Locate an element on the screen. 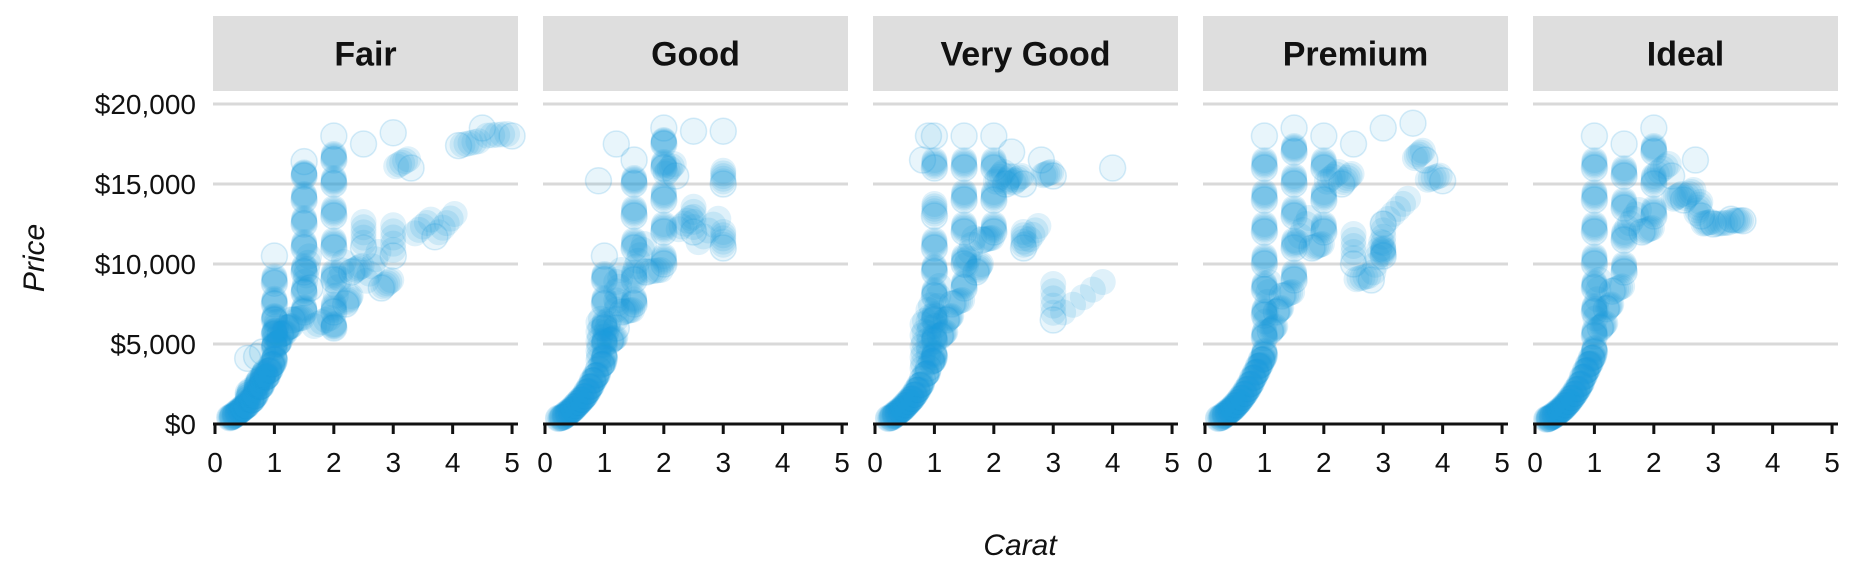 This screenshot has height=576, width=1872. y-tick-label: $10,000 is located at coordinates (145, 264).